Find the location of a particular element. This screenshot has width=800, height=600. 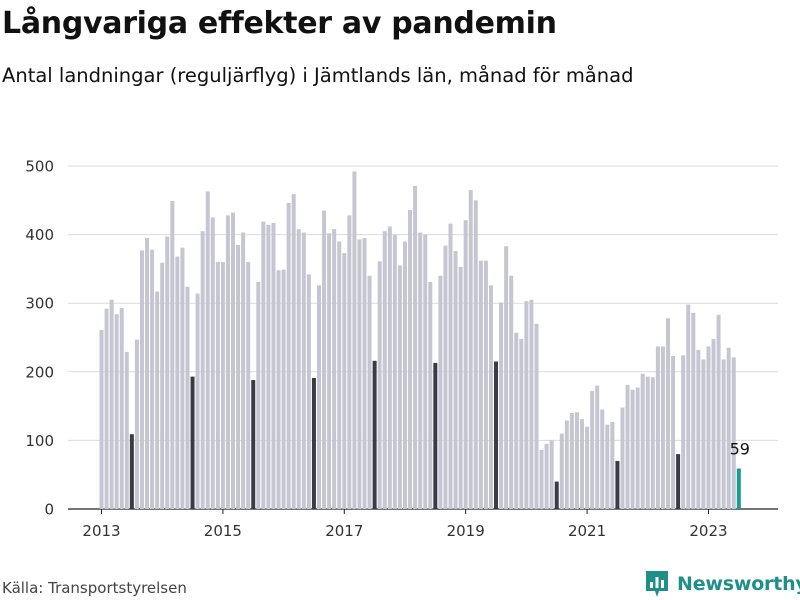

brand-logo: Newsworthy is located at coordinates (722, 584).